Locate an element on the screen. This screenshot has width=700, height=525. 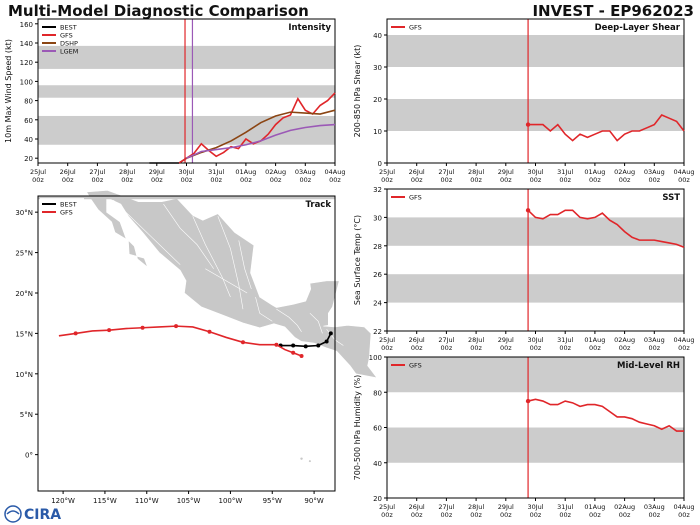
legend-label-lgem: LGEM is located at coordinates (69, 52).